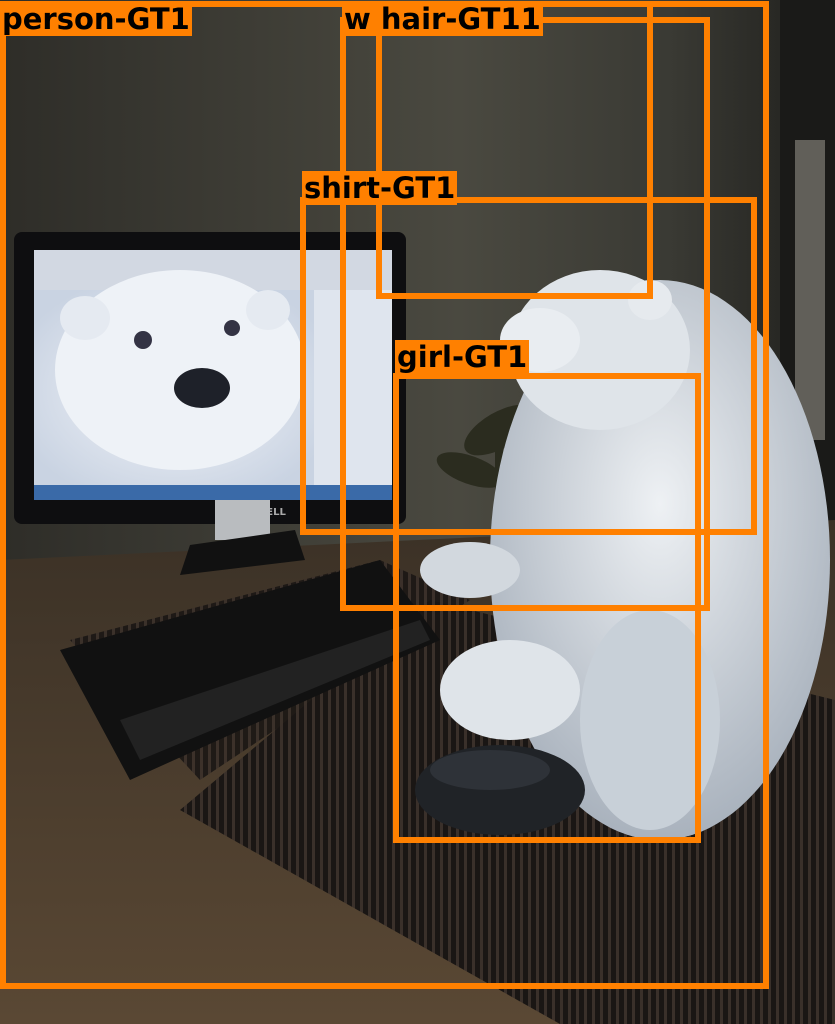  Describe the element at coordinates (462, 357) in the screenshot. I see `label-girl: girl-GT1` at that location.